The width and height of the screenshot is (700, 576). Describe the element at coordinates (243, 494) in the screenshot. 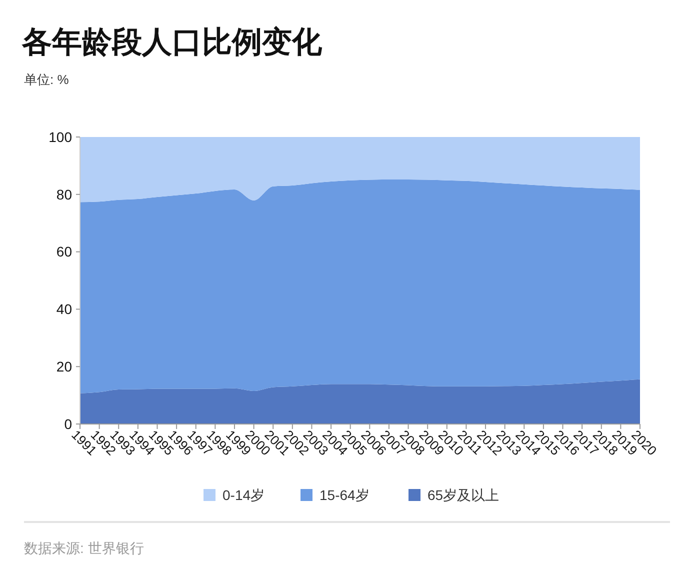

I see `legend-label: 0-14岁` at that location.